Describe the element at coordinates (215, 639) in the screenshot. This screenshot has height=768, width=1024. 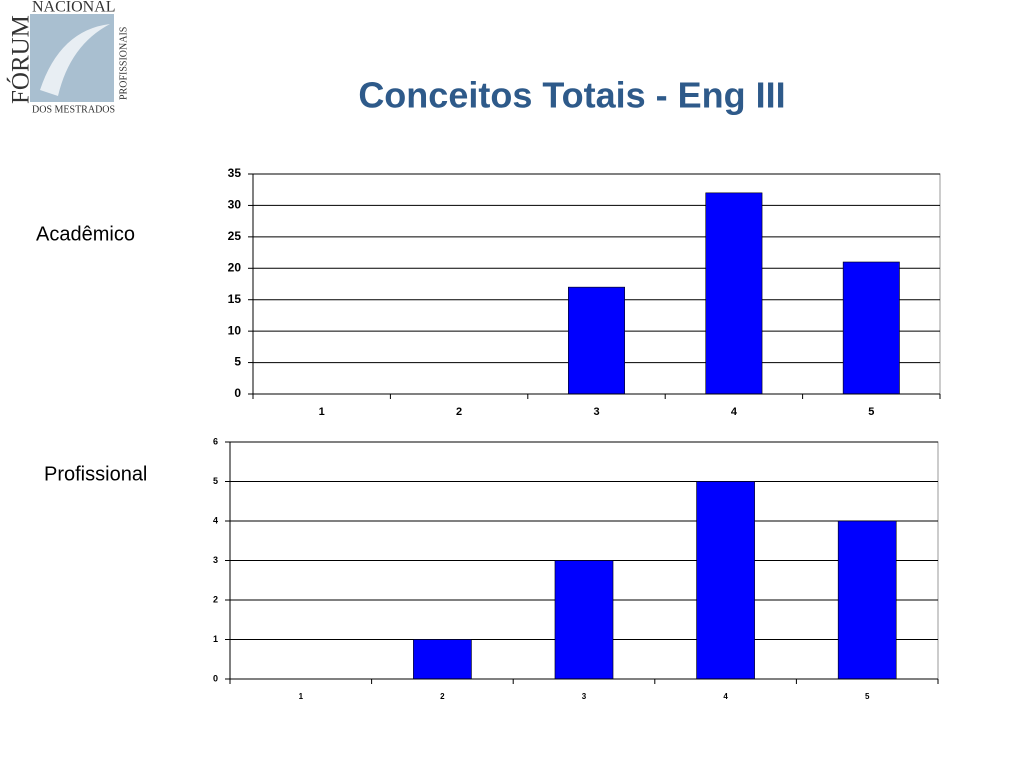
I see `y-tick-label: 1` at that location.